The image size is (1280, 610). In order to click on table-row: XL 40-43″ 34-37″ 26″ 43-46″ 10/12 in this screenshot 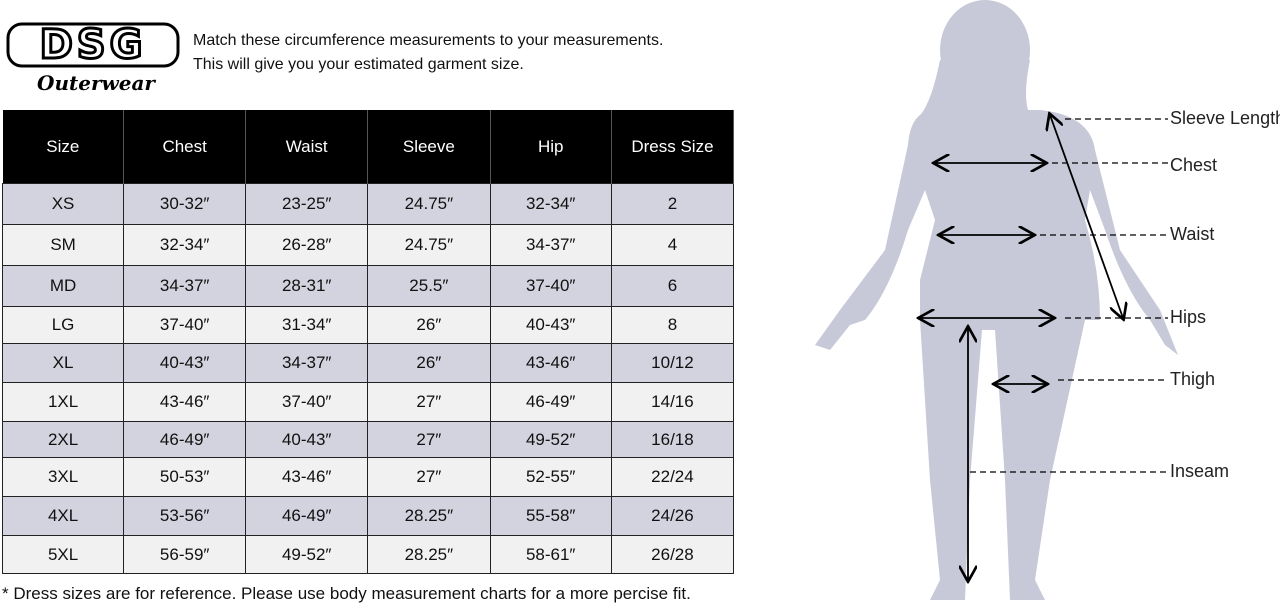, I will do `click(368, 363)`.